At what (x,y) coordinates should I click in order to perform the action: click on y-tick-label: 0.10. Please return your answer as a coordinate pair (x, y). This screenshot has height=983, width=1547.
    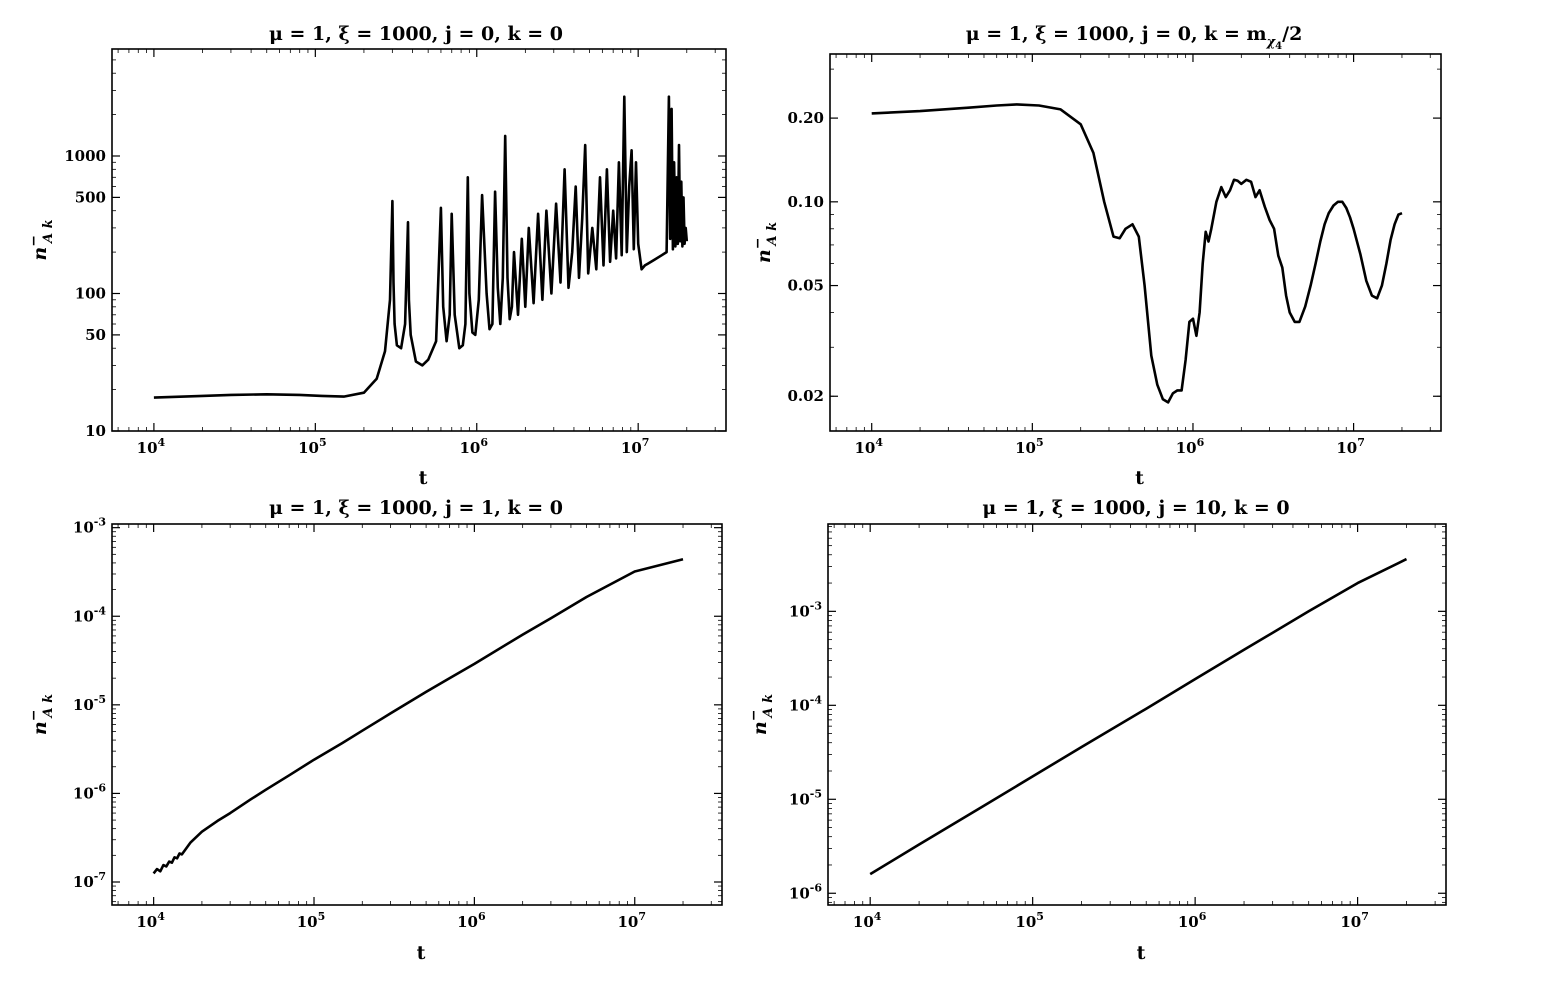
    Looking at the image, I should click on (805, 202).